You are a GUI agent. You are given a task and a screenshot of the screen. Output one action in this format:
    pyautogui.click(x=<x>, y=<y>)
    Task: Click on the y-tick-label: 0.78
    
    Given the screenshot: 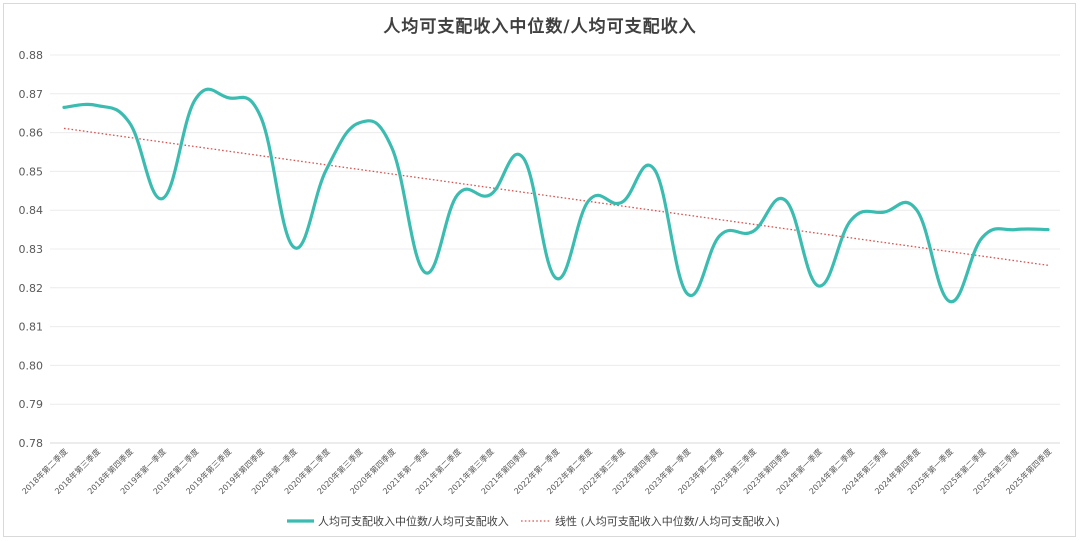 What is the action you would take?
    pyautogui.click(x=31, y=443)
    